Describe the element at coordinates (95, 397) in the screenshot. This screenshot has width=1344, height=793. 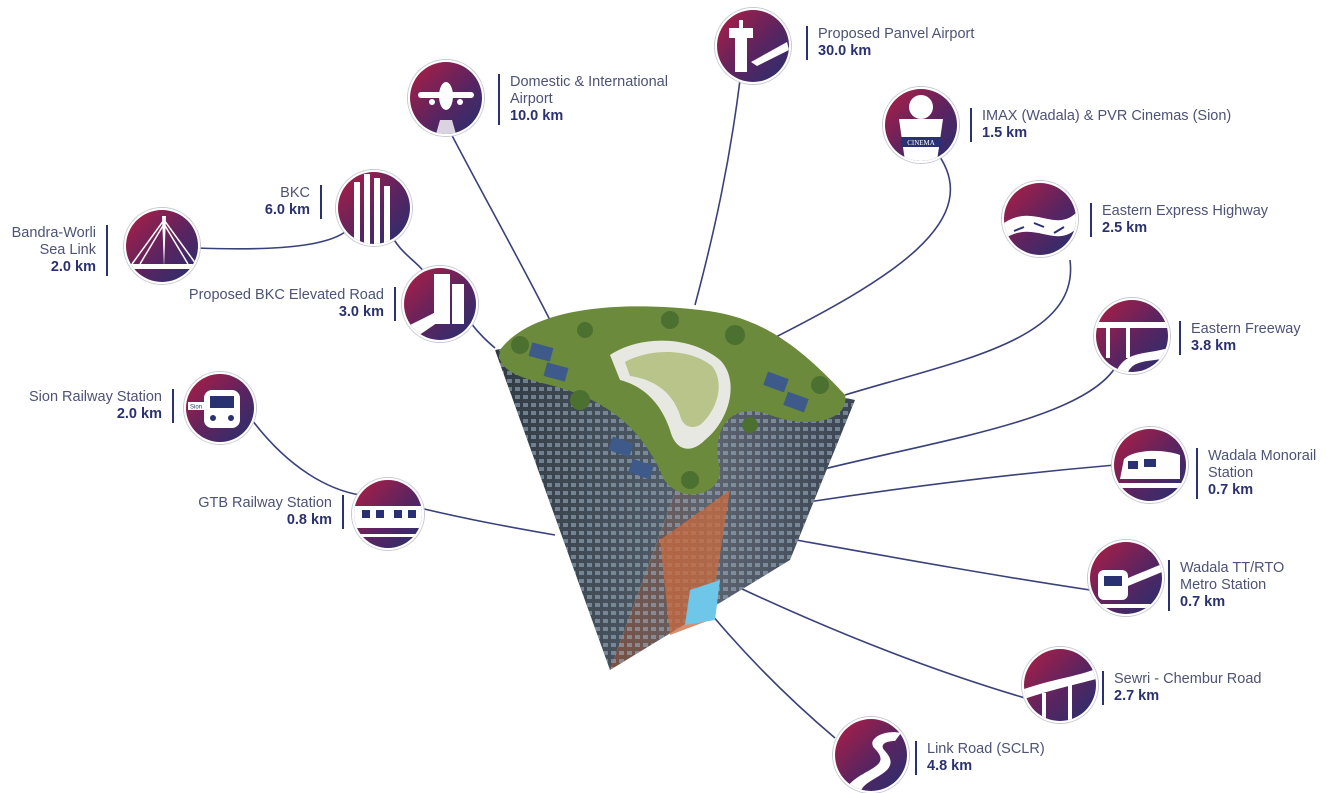
I see `location-name: Sion Railway Station` at that location.